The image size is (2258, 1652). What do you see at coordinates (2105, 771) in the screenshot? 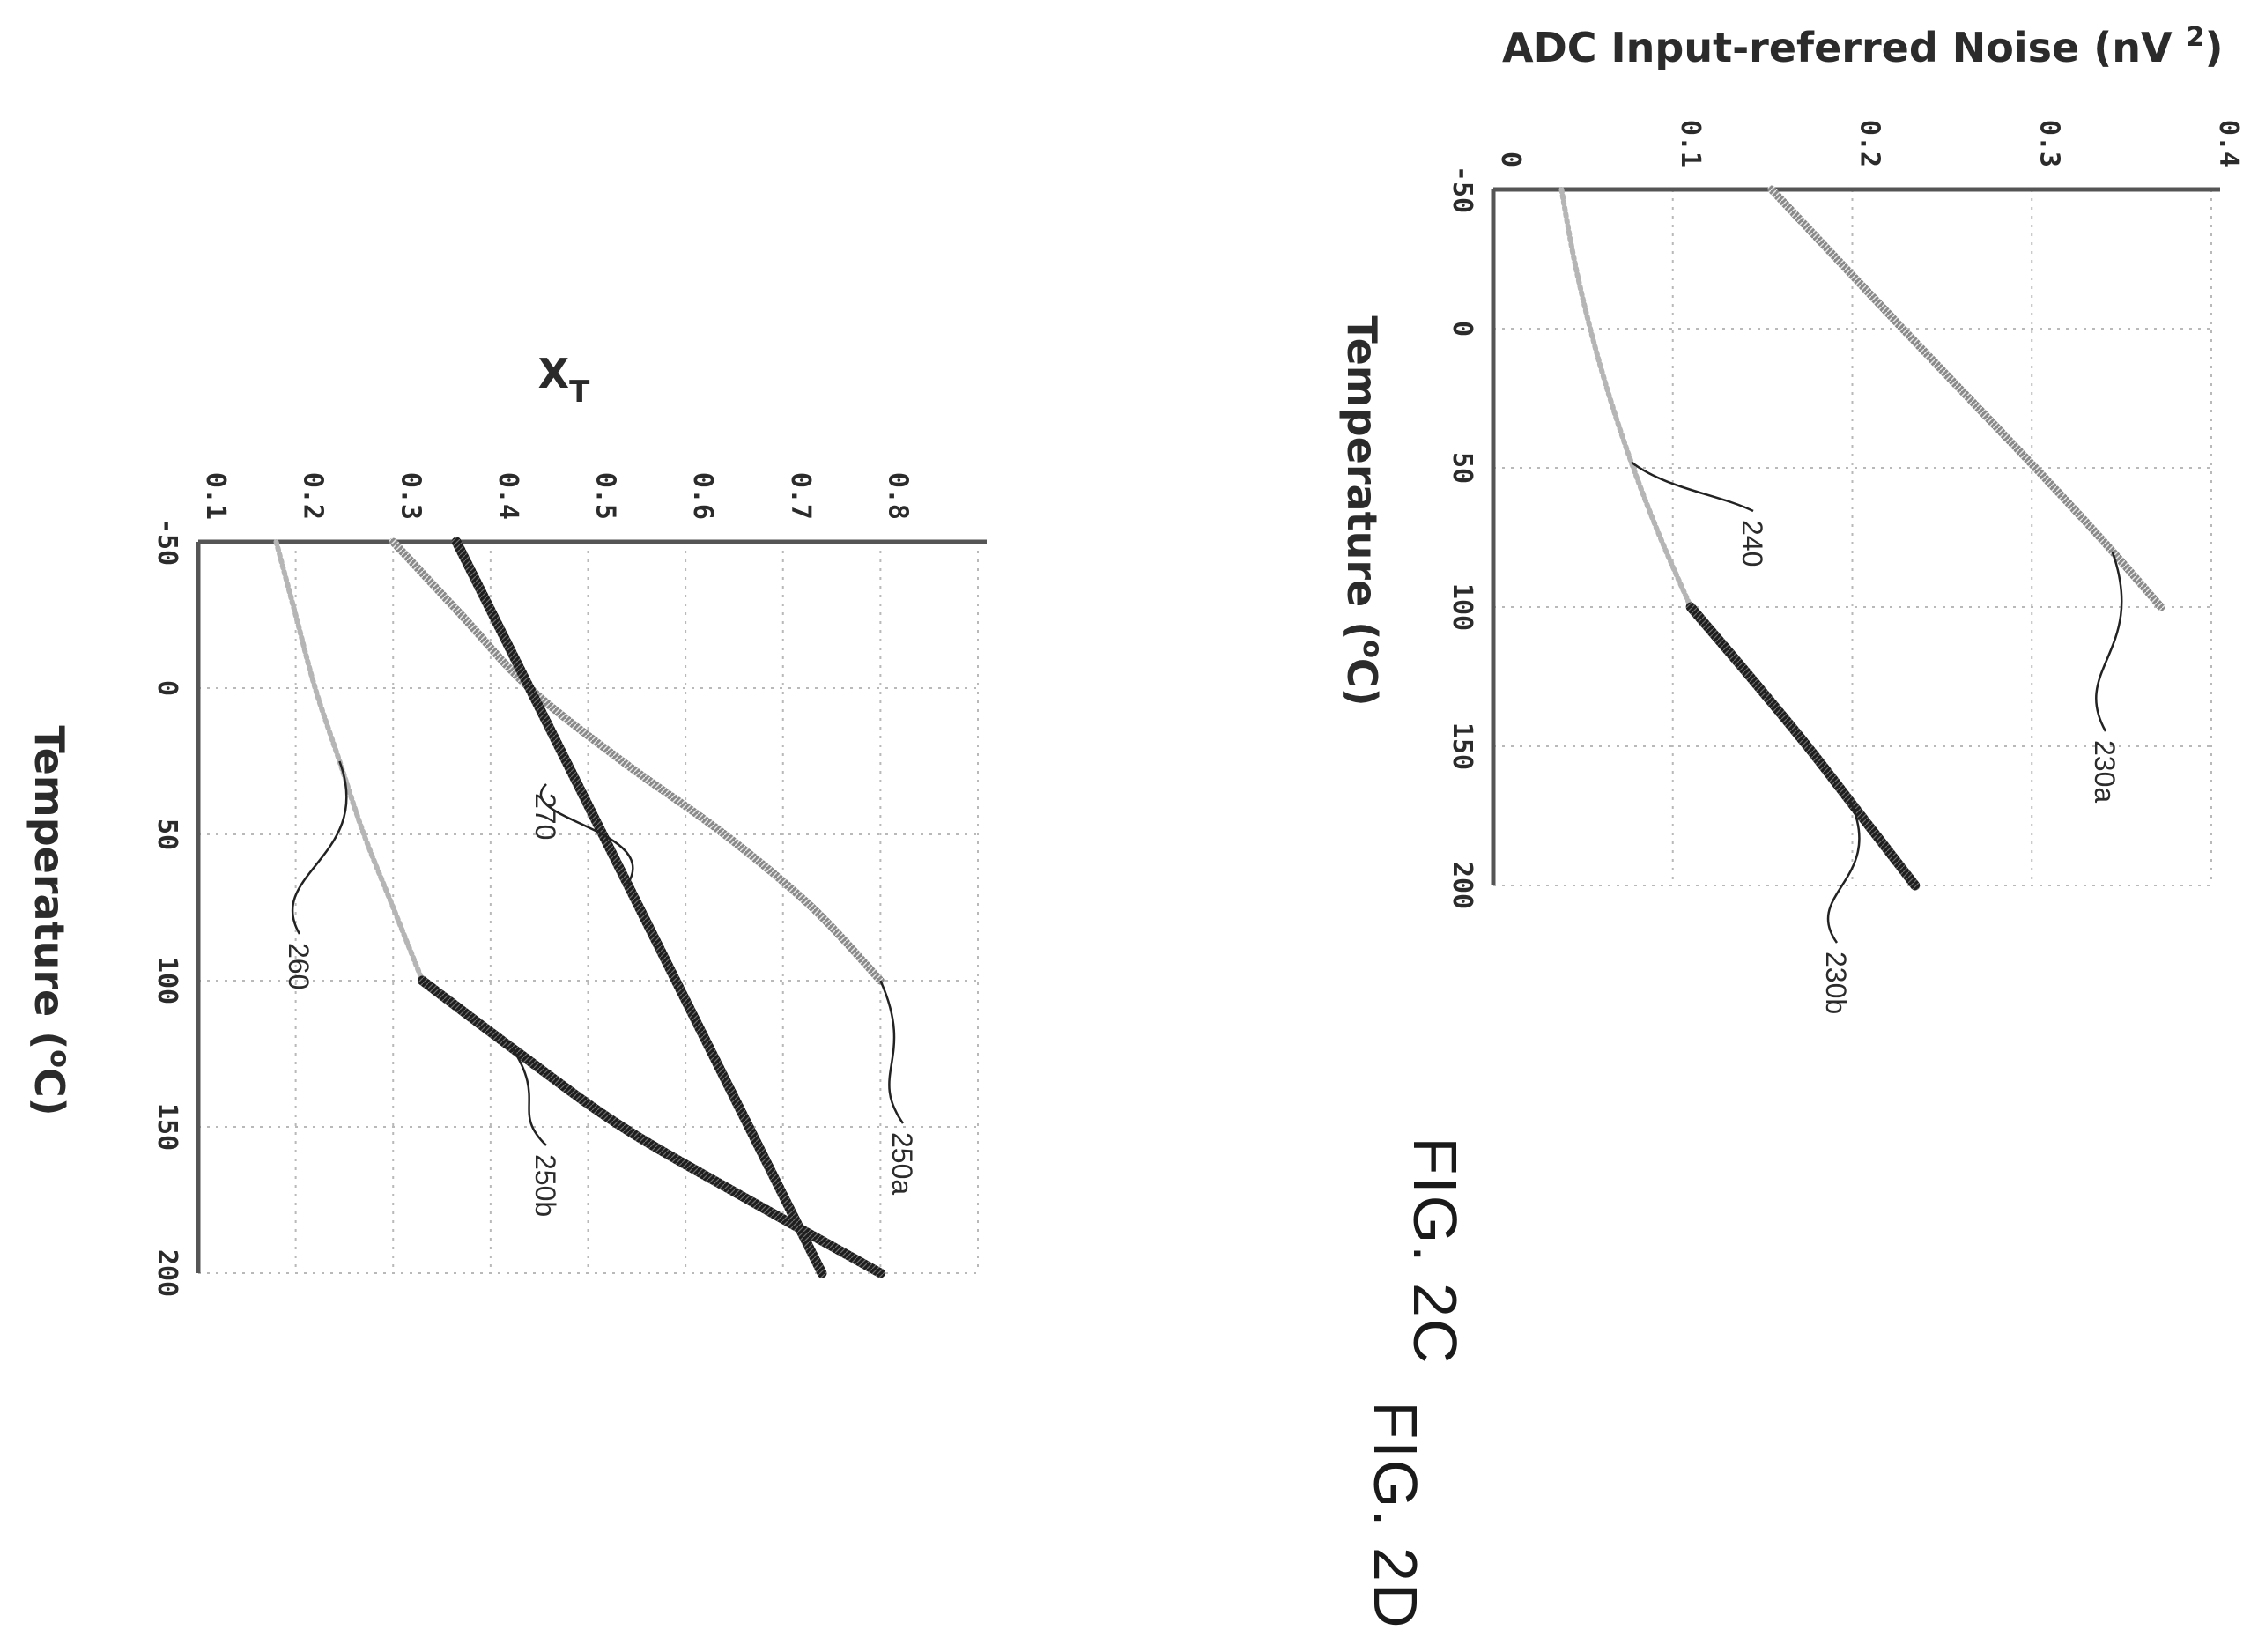
I see `reference-label-230a: 230a` at bounding box center [2105, 771].